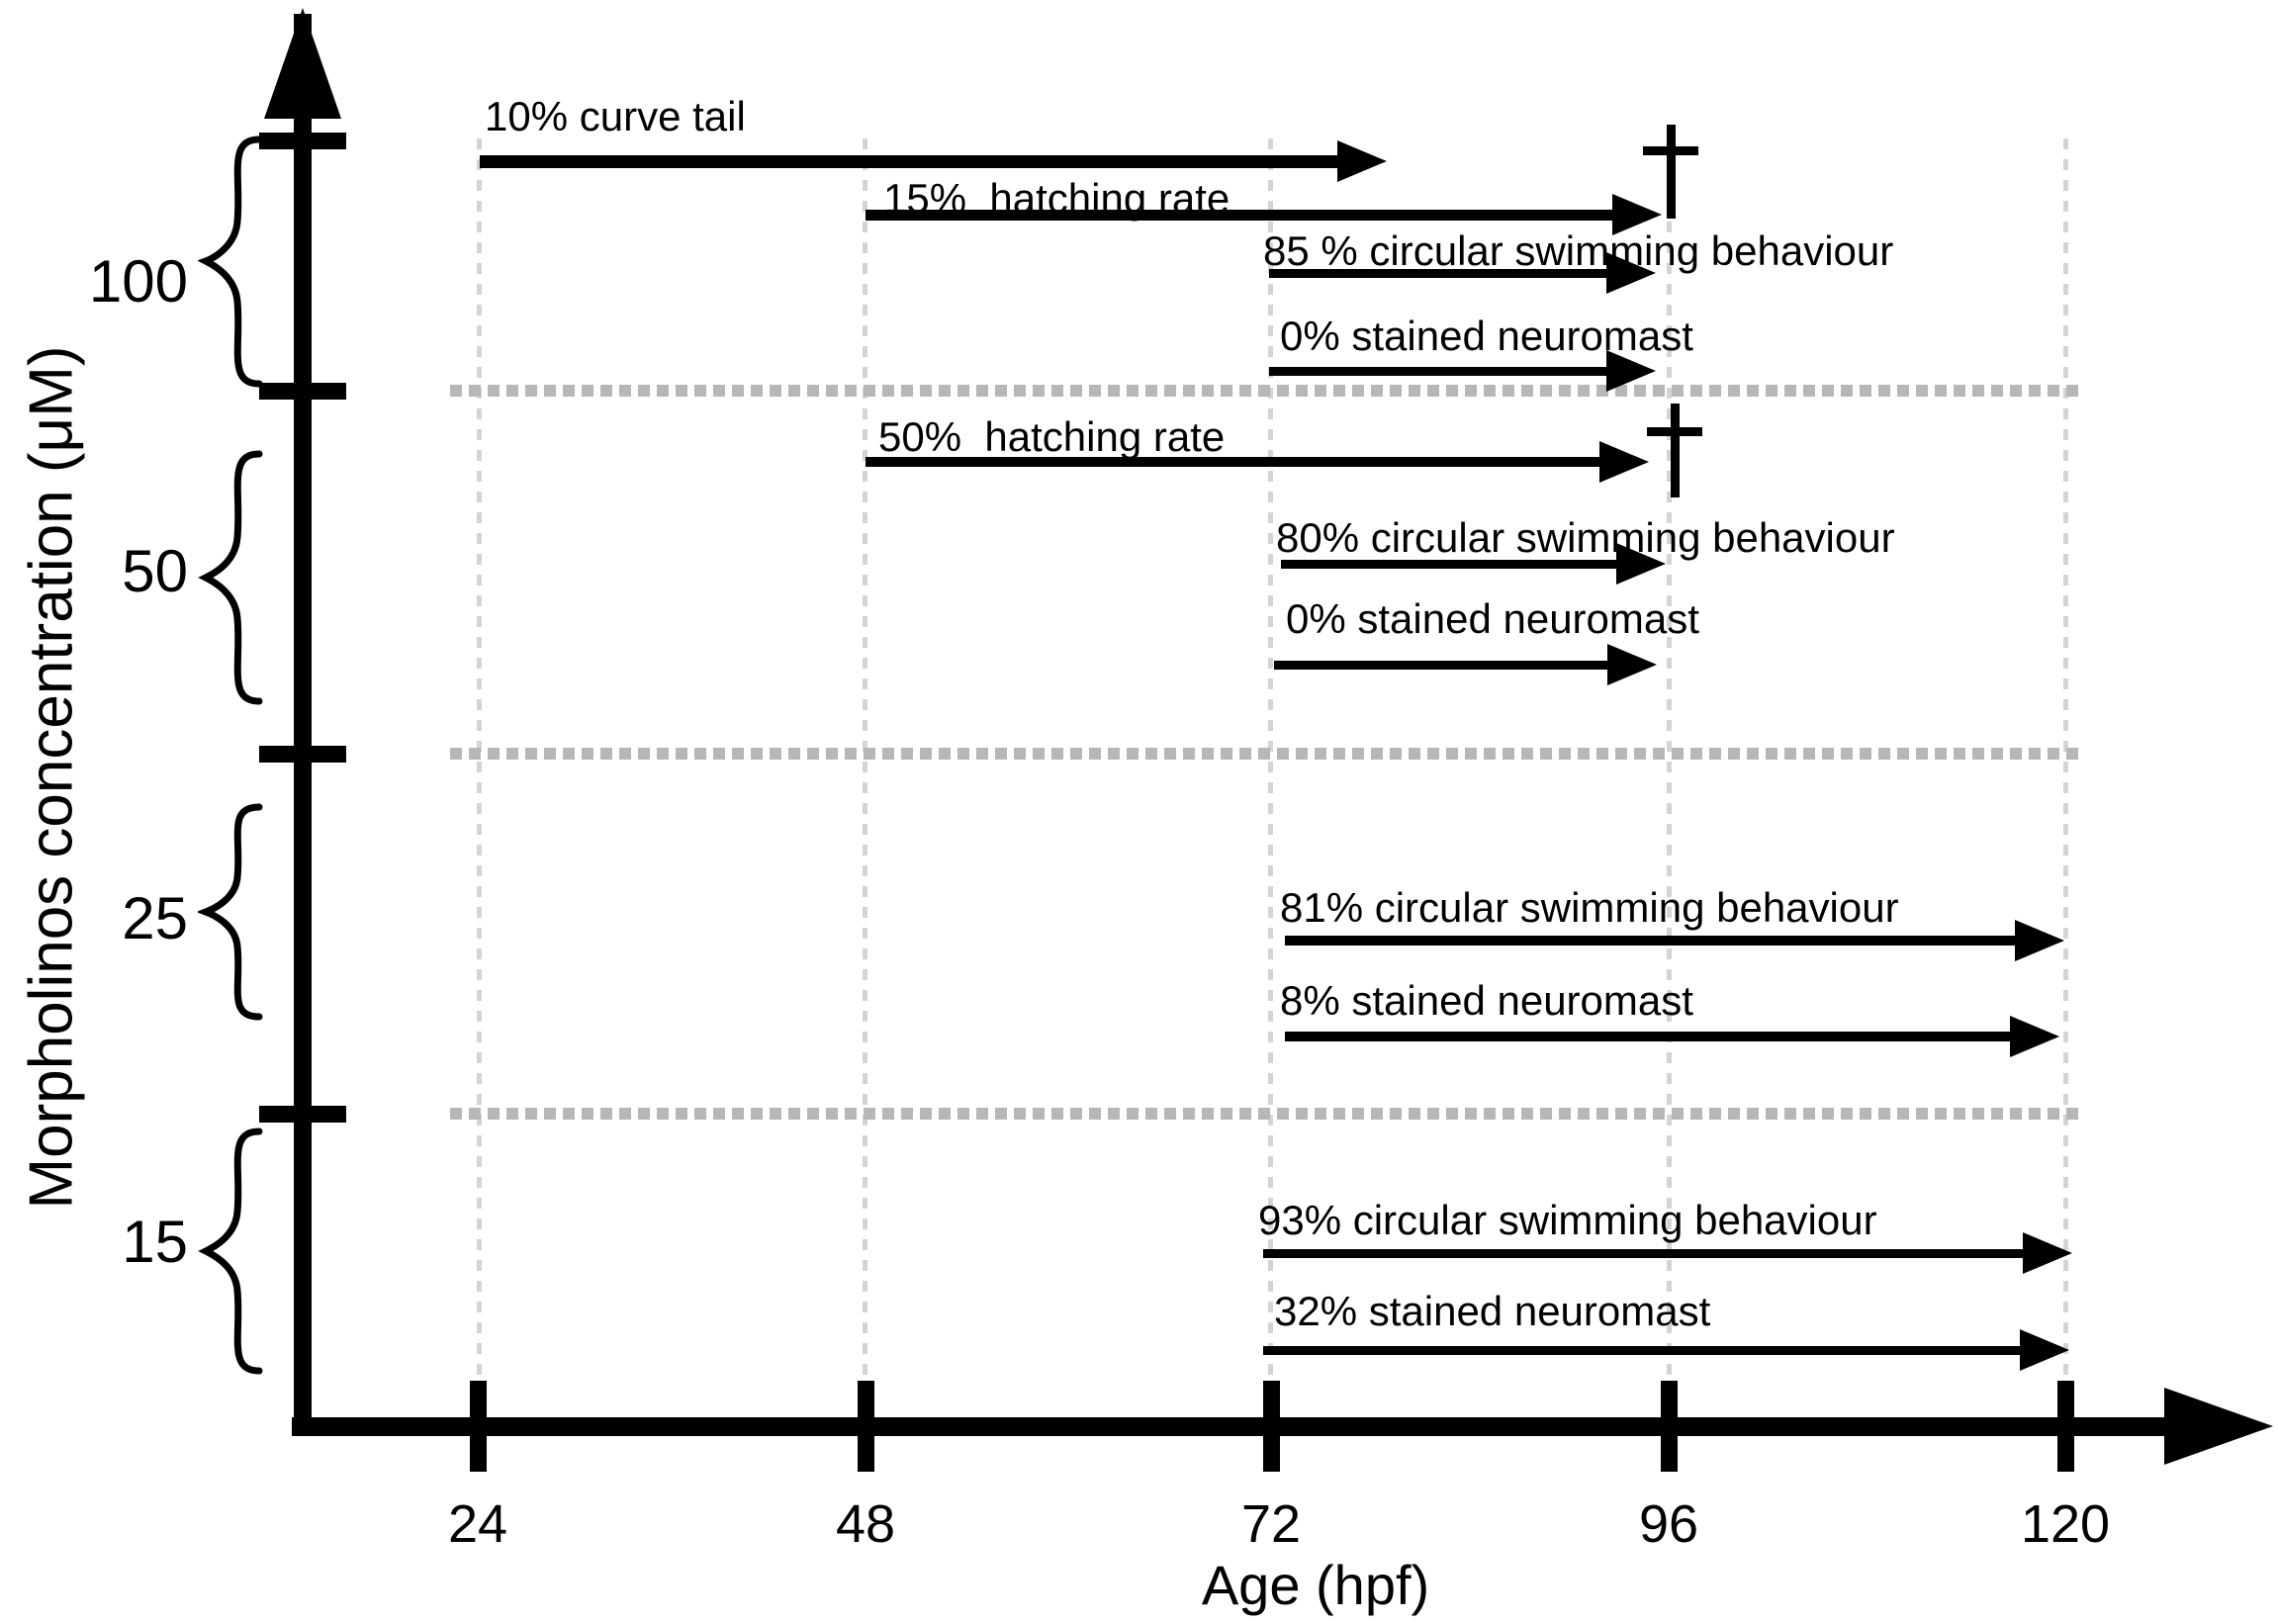 The image size is (2278, 1624). Describe the element at coordinates (303, 723) in the screenshot. I see `y-axis-line` at that location.